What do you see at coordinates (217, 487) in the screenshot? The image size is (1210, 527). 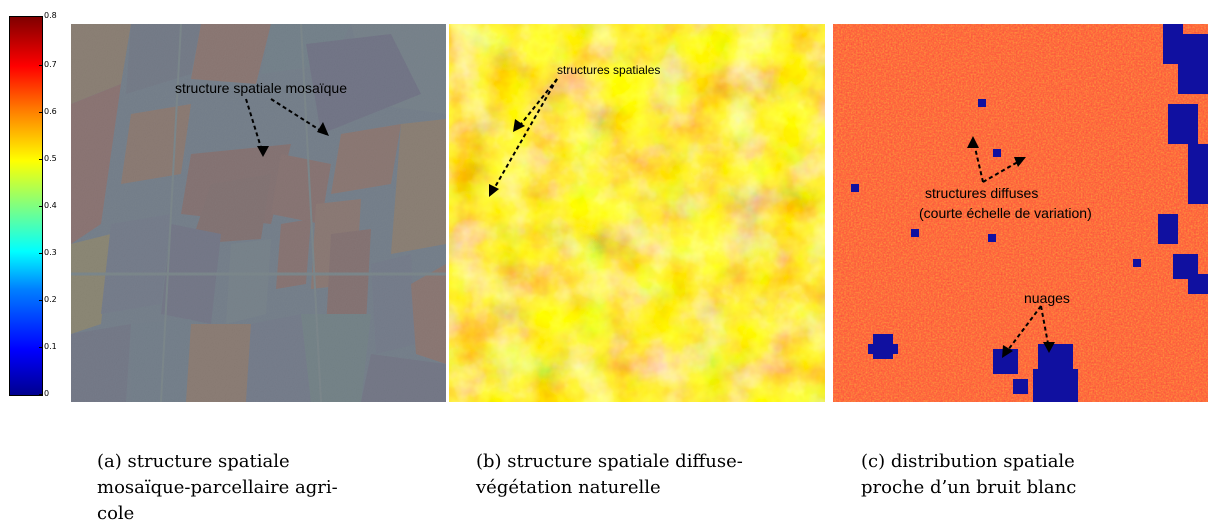 I see `caption-a-line: mosaïque-parcellaire agri-` at bounding box center [217, 487].